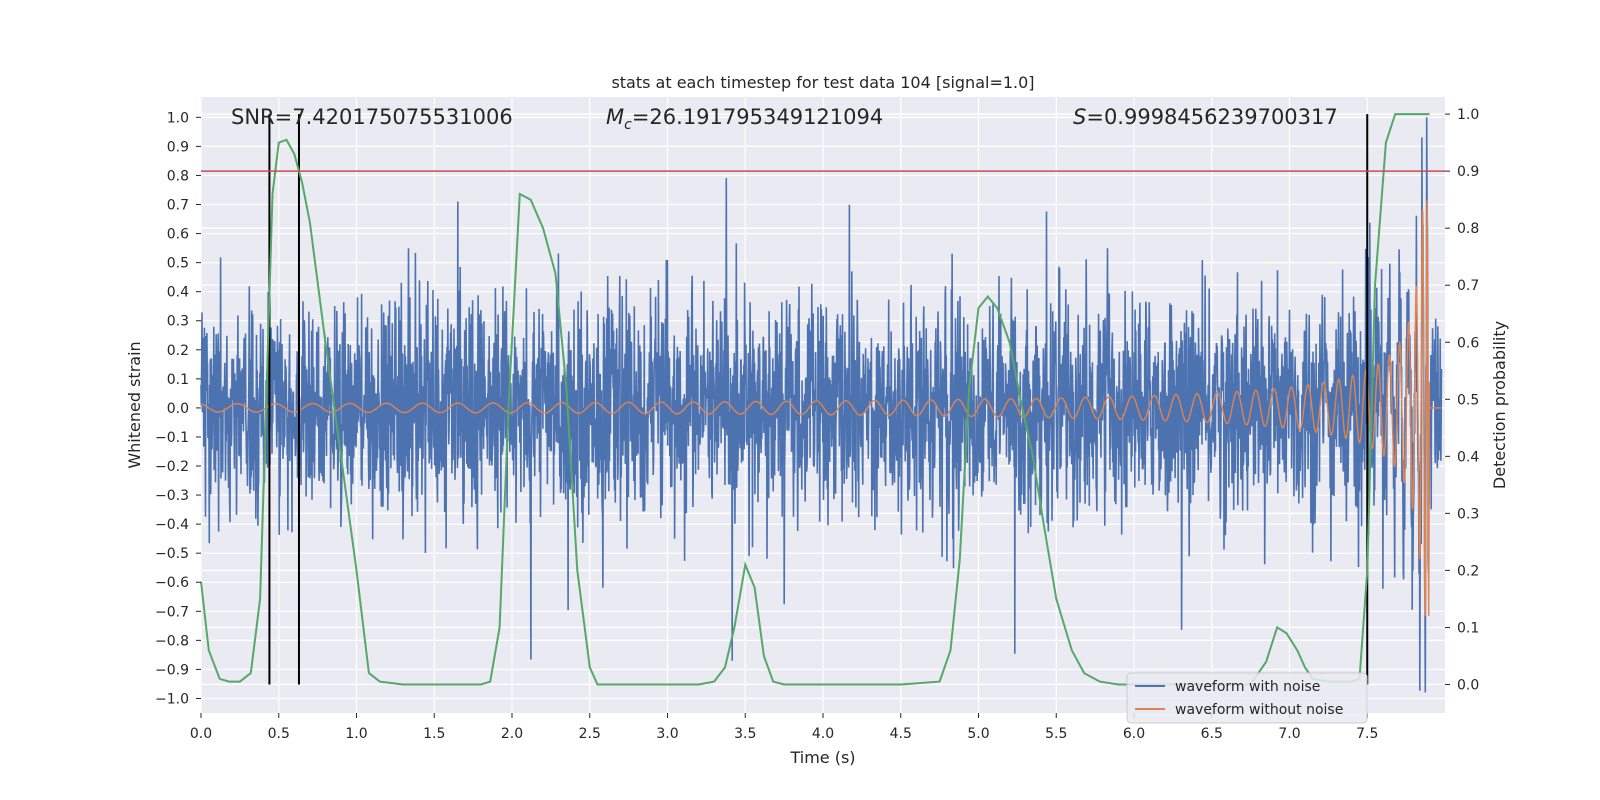  What do you see at coordinates (1468, 400) in the screenshot?
I see `right-tick-label: 0.5` at bounding box center [1468, 400].